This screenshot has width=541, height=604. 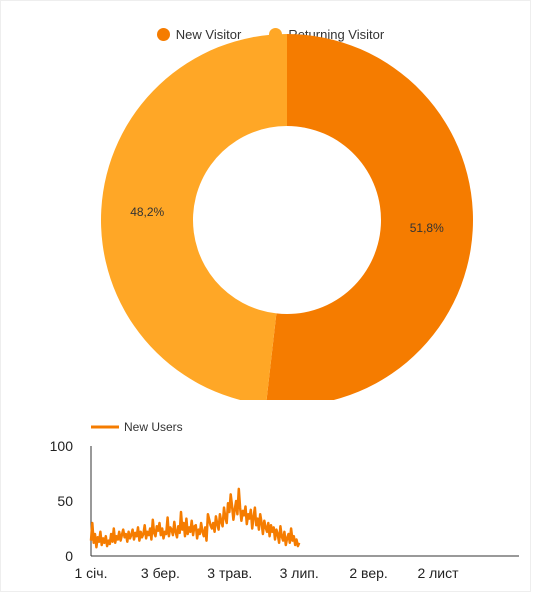 What do you see at coordinates (91, 573) in the screenshot?
I see `x-tick-label-0: 1 січ.` at bounding box center [91, 573].